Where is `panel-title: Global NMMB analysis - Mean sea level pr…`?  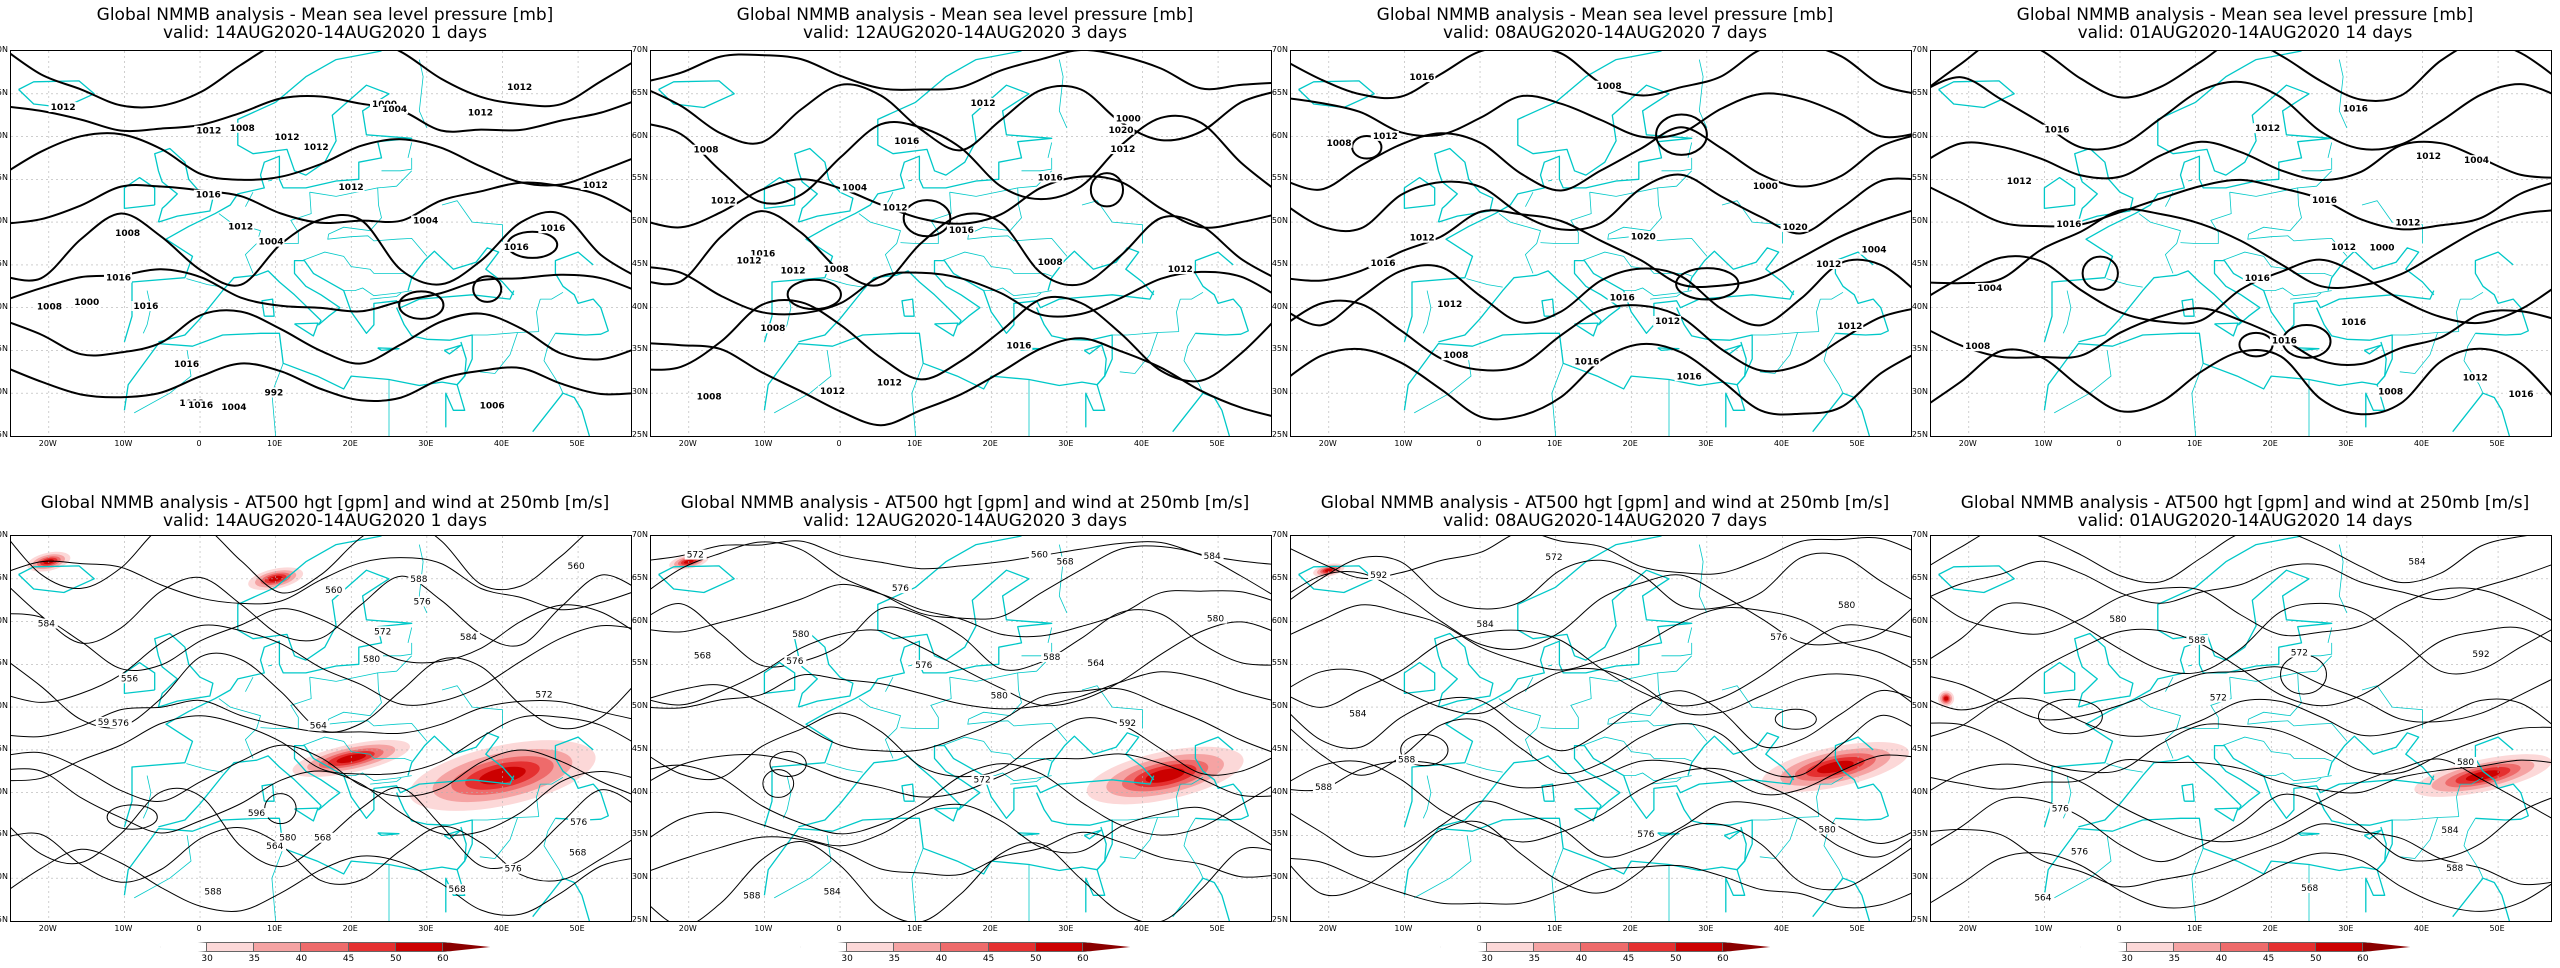
panel-title: Global NMMB analysis - Mean sea level pr… is located at coordinates (2245, 24).